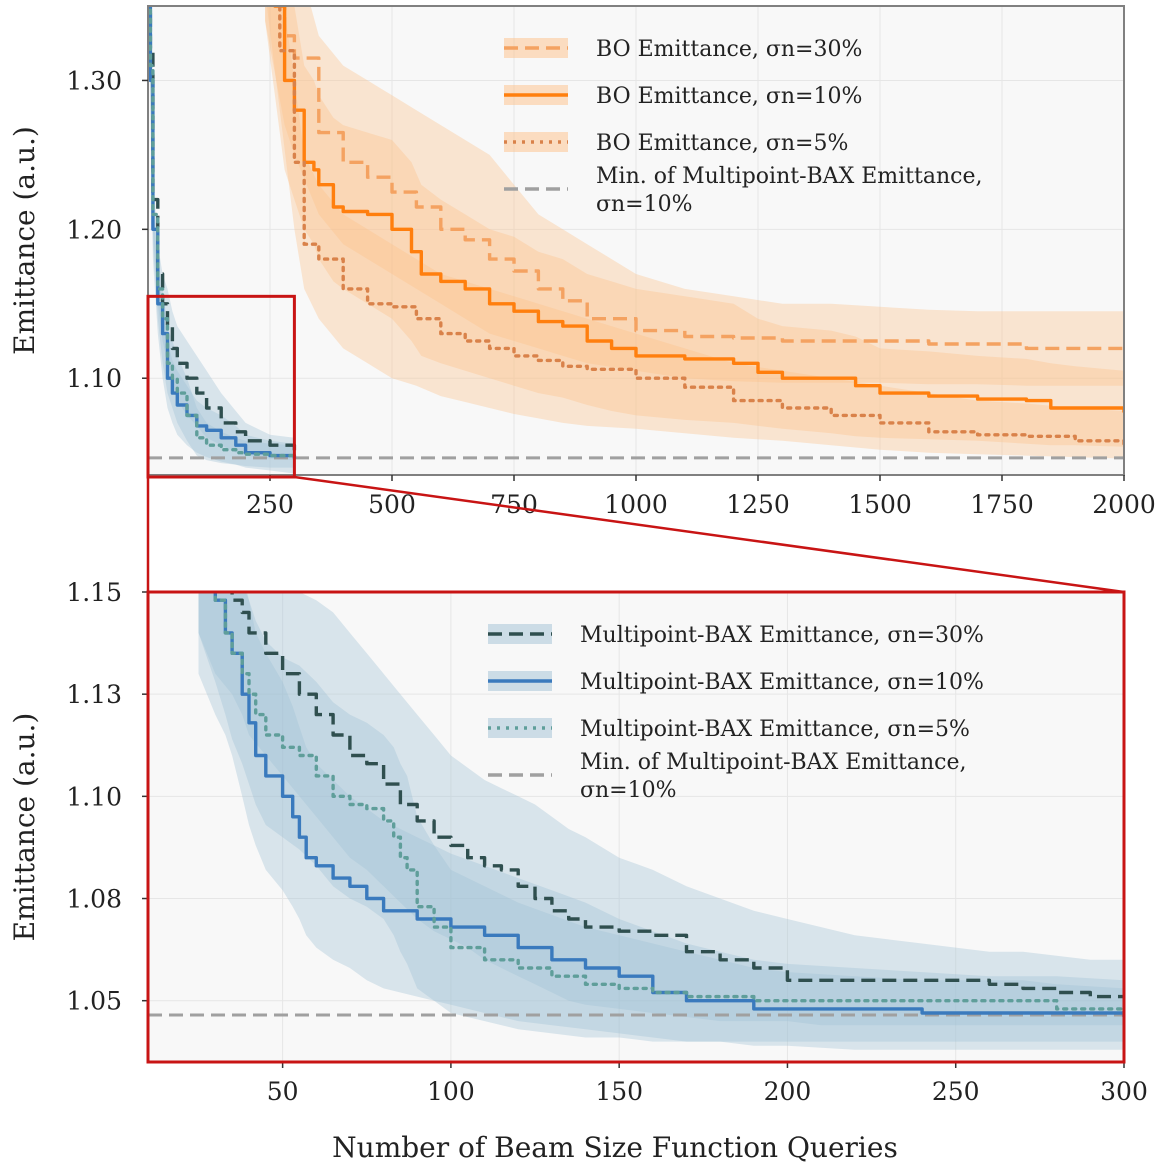 The width and height of the screenshot is (1164, 1171). What do you see at coordinates (270, 504) in the screenshot?
I see `top-x-tick-label: 250` at bounding box center [270, 504].